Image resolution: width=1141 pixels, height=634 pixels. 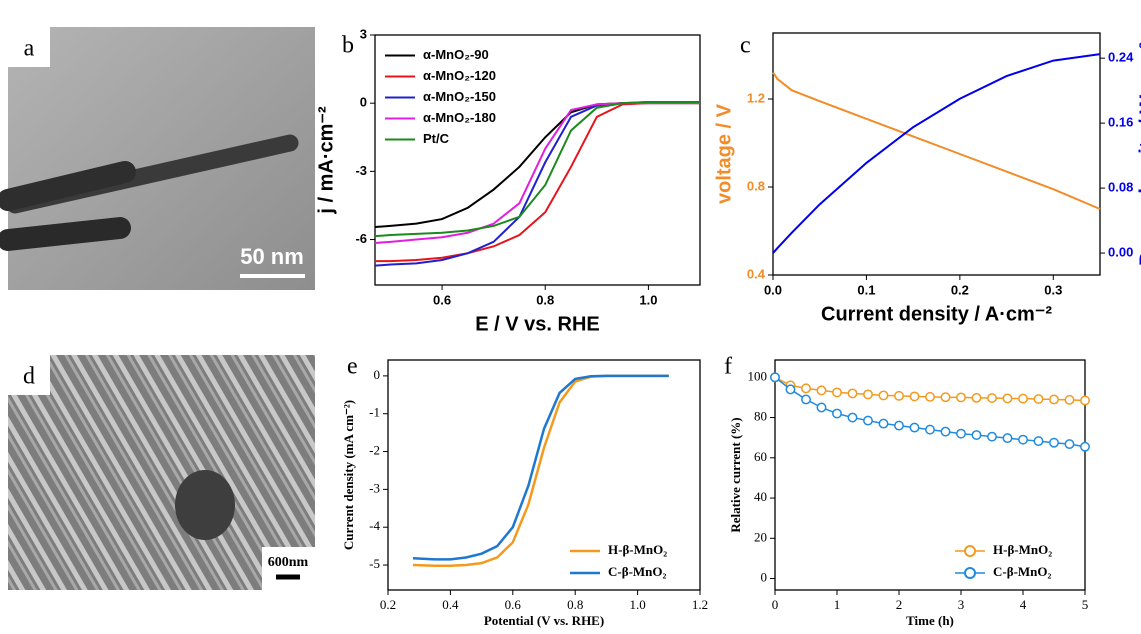 I want to click on y-tick-label: 1.2, so click(x=756, y=97).